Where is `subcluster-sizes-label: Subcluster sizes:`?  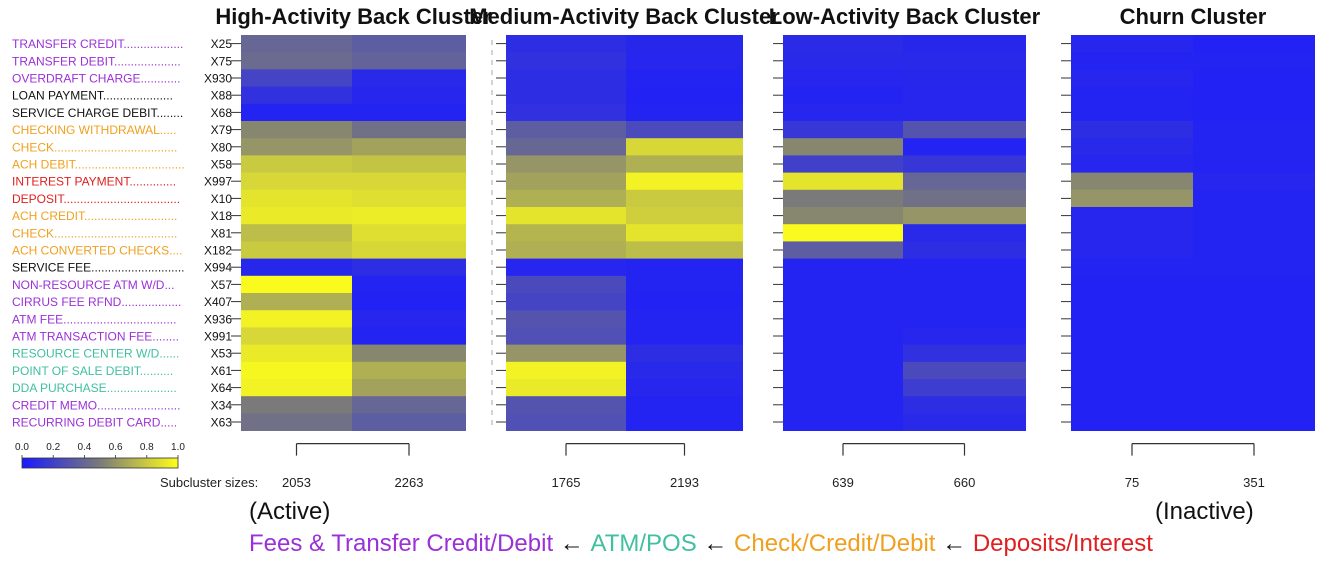 subcluster-sizes-label: Subcluster sizes: is located at coordinates (209, 482).